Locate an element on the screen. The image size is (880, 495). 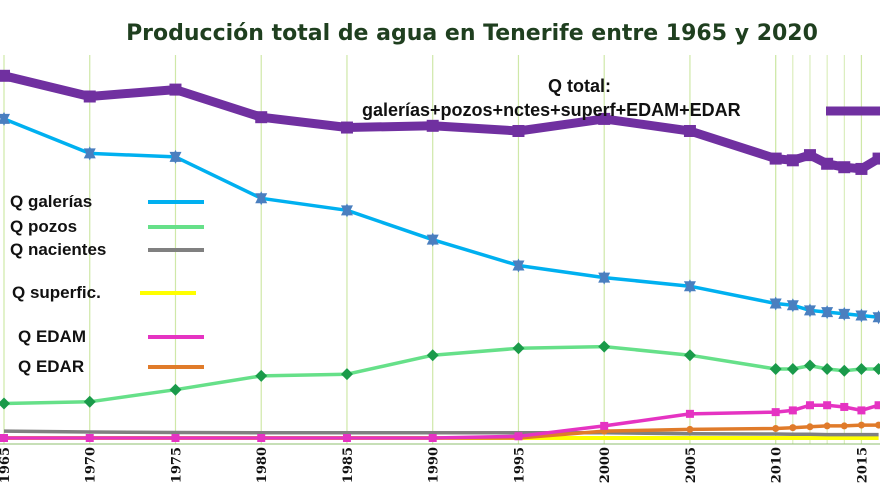
x-tick-2005: 2005 is located at coordinates (691, 465).